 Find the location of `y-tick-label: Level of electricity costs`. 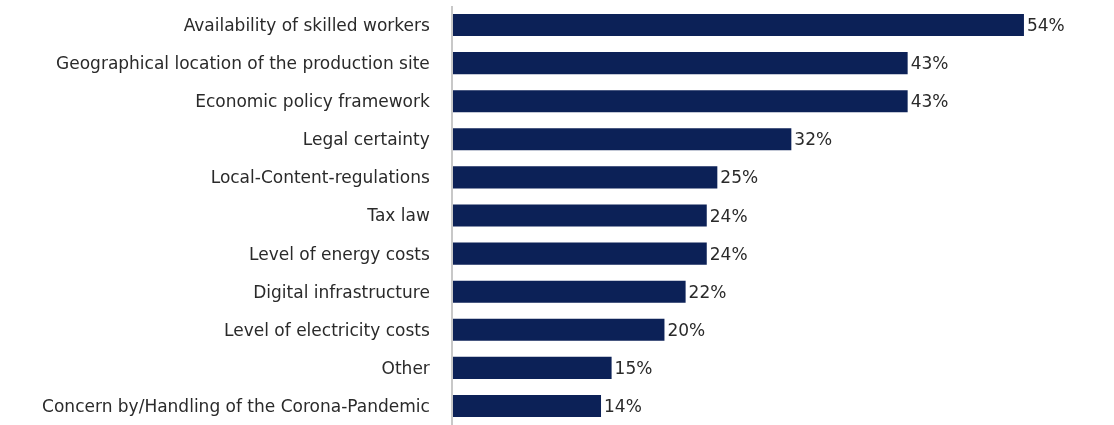

y-tick-label: Level of electricity costs is located at coordinates (327, 329).